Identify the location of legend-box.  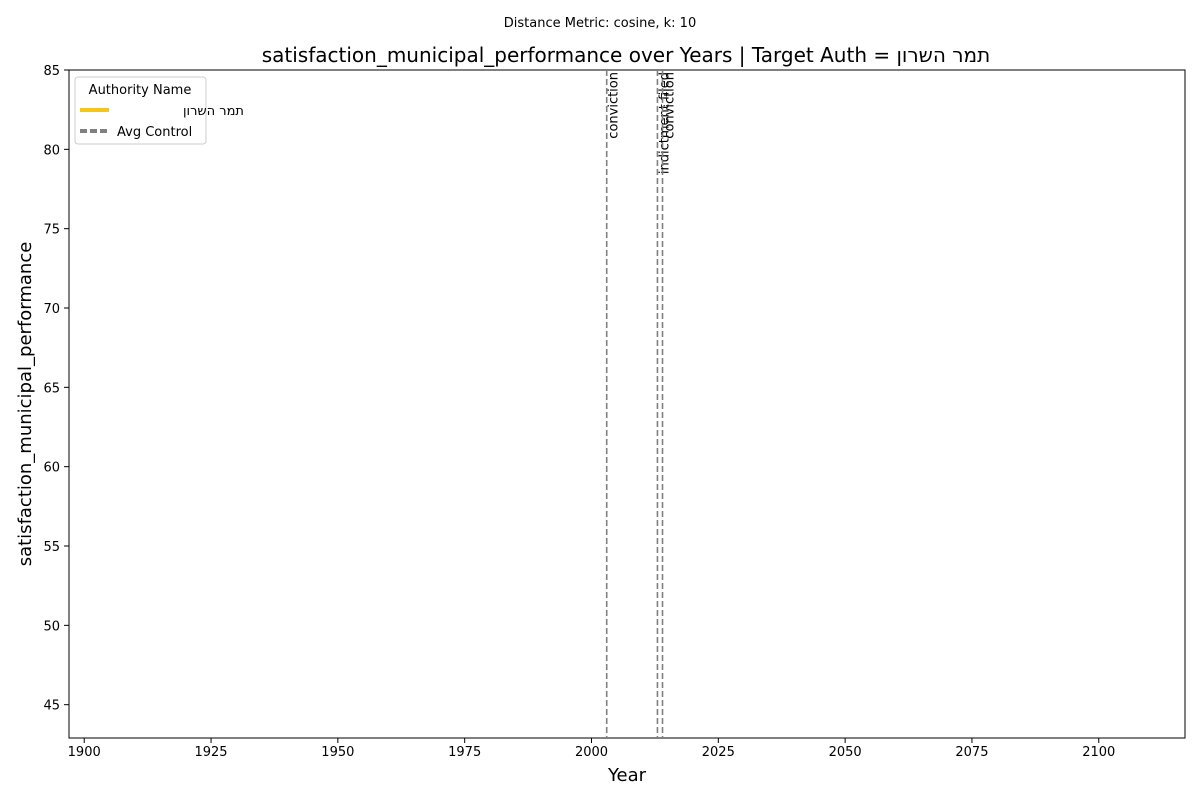
(140, 110).